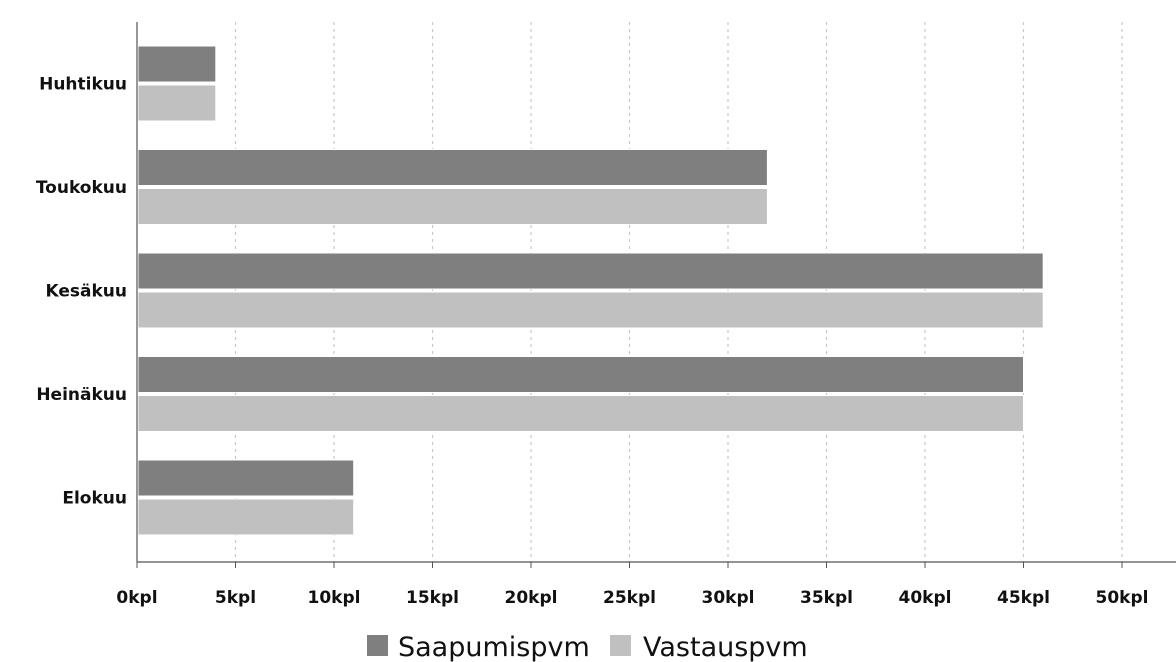 The width and height of the screenshot is (1176, 662). I want to click on y-tick-label: Toukokuu, so click(81, 188).